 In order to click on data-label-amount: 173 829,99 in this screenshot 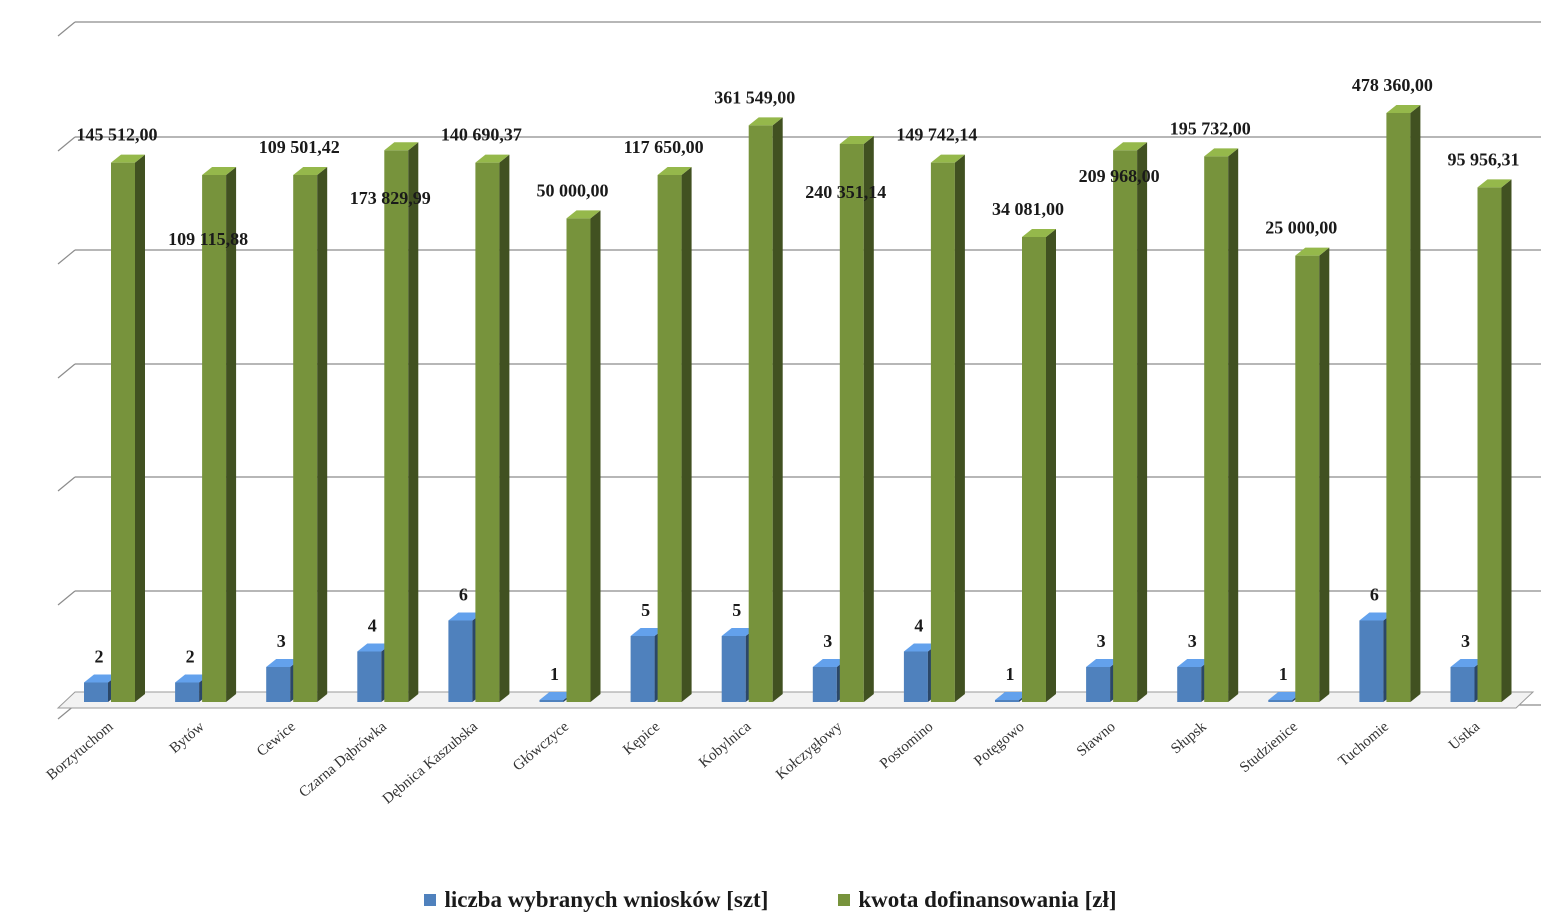, I will do `click(390, 198)`.